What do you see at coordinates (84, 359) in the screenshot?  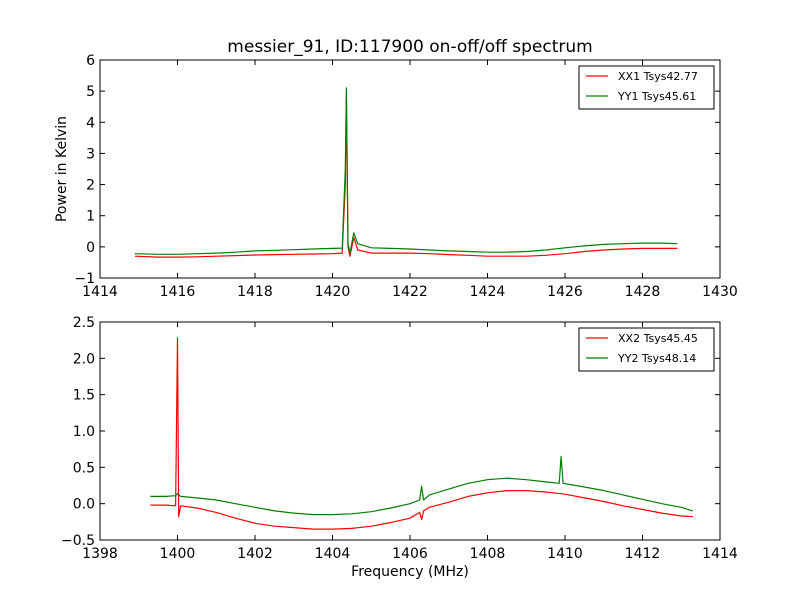 I see `bottom-y-tick-label: 2.0` at bounding box center [84, 359].